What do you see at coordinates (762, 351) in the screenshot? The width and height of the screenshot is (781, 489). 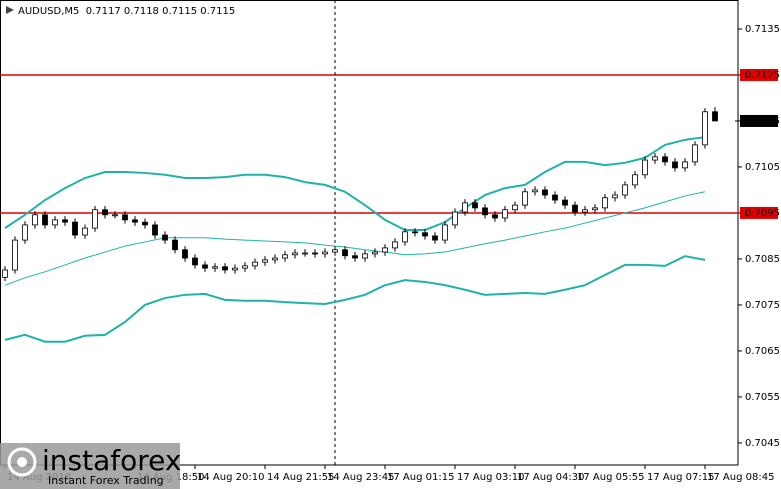 I see `y-tick-label: 0.7065` at bounding box center [762, 351].